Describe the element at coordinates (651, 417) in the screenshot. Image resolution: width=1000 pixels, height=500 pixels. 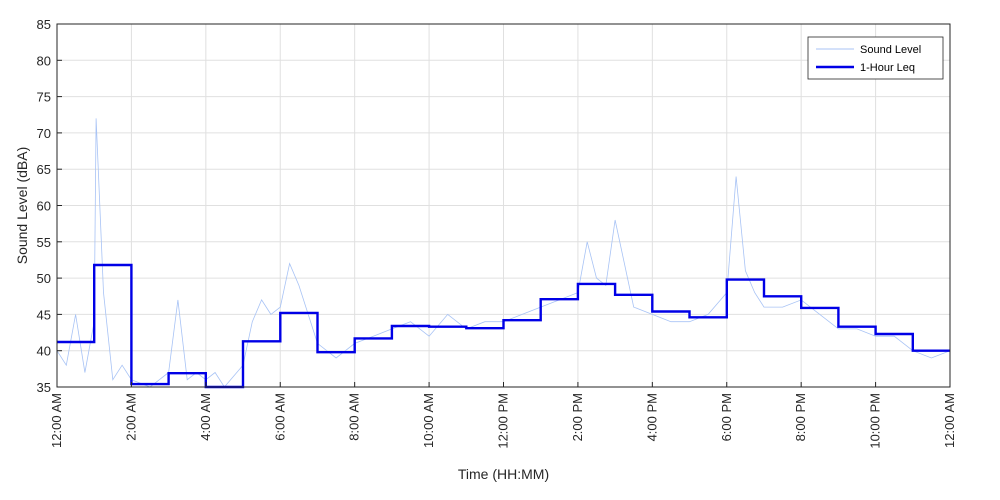
I see `x-tick-label: 4:00 PM` at that location.